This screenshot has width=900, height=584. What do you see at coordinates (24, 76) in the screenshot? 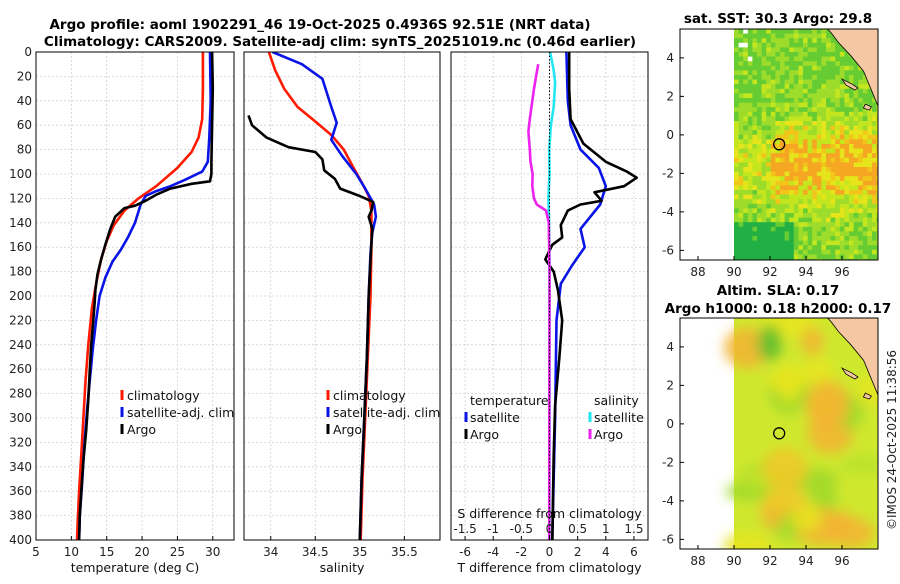
I see `y-tick-label: 20` at bounding box center [24, 76].